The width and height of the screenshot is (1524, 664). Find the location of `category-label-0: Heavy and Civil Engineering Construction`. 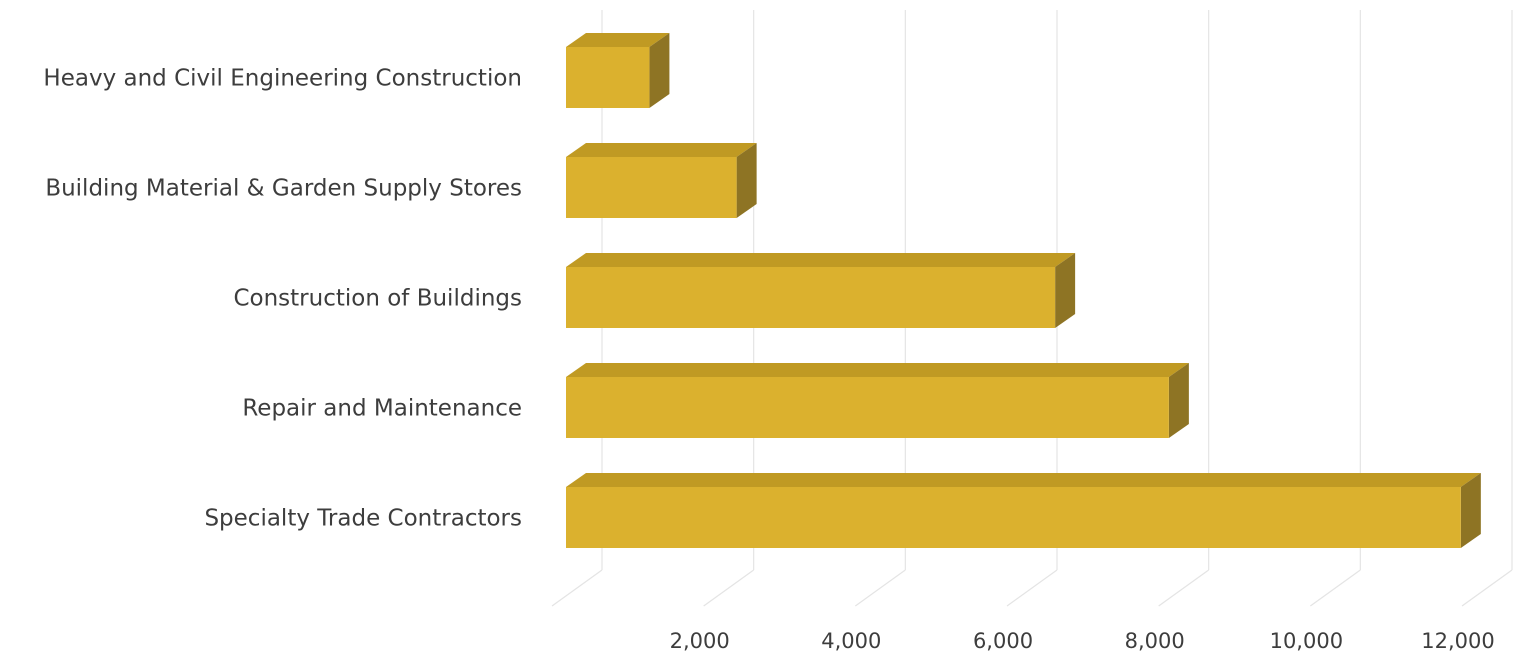

category-label-0: Heavy and Civil Engineering Construction is located at coordinates (282, 79).